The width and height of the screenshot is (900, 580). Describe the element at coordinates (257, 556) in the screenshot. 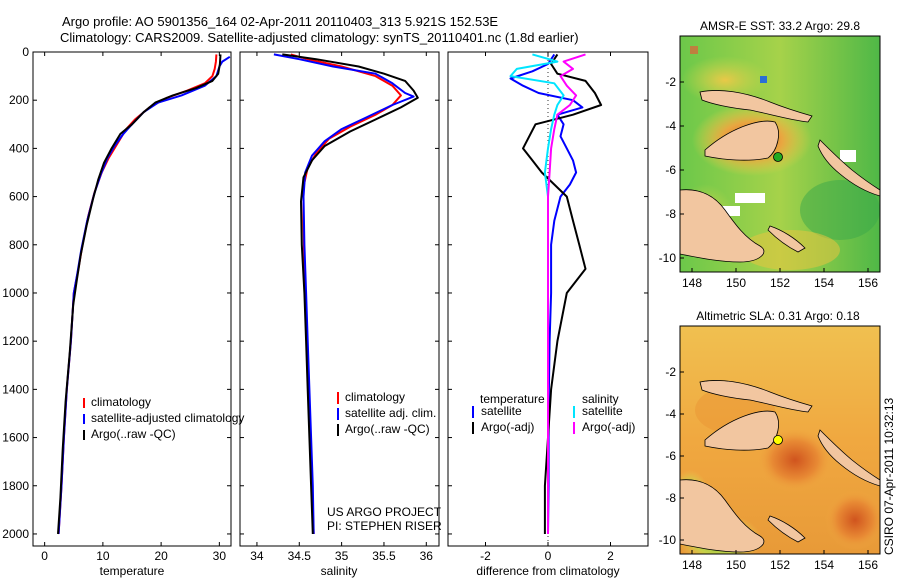

I see `salinity-xtick-label: 34` at that location.